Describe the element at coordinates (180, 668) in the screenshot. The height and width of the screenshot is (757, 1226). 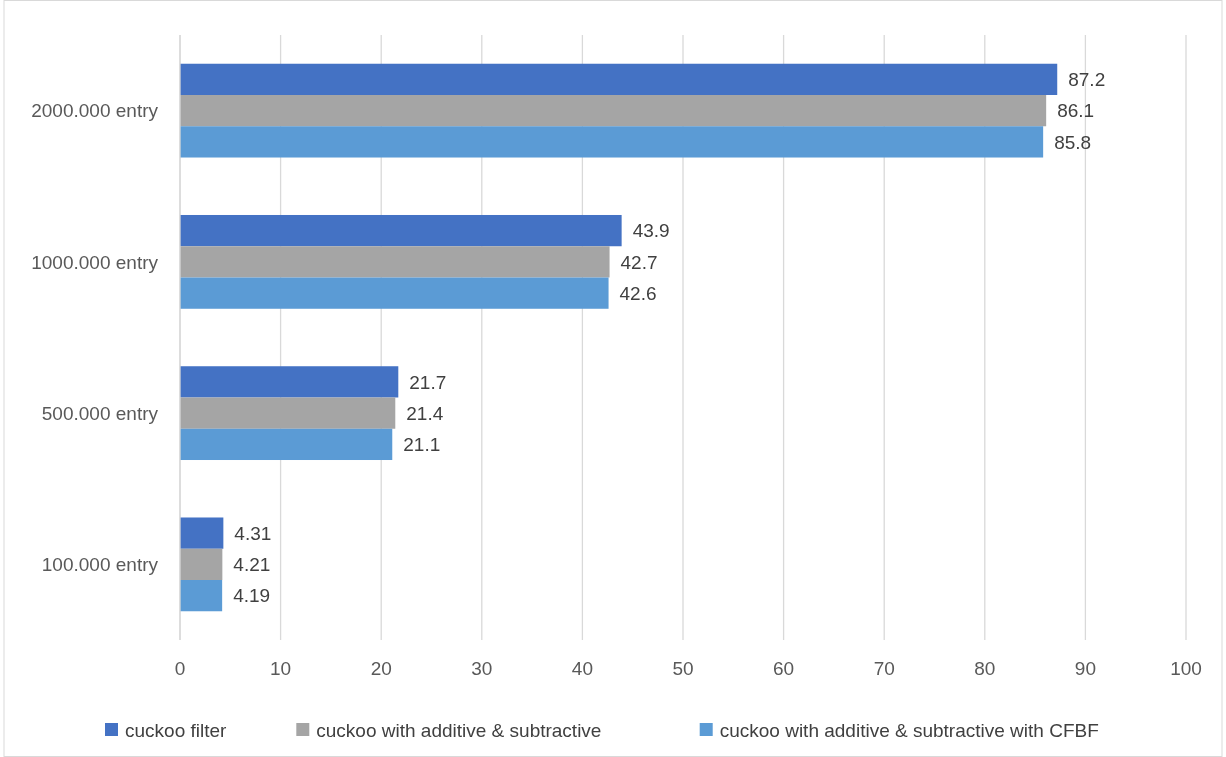
I see `x-tick-label: 0` at that location.